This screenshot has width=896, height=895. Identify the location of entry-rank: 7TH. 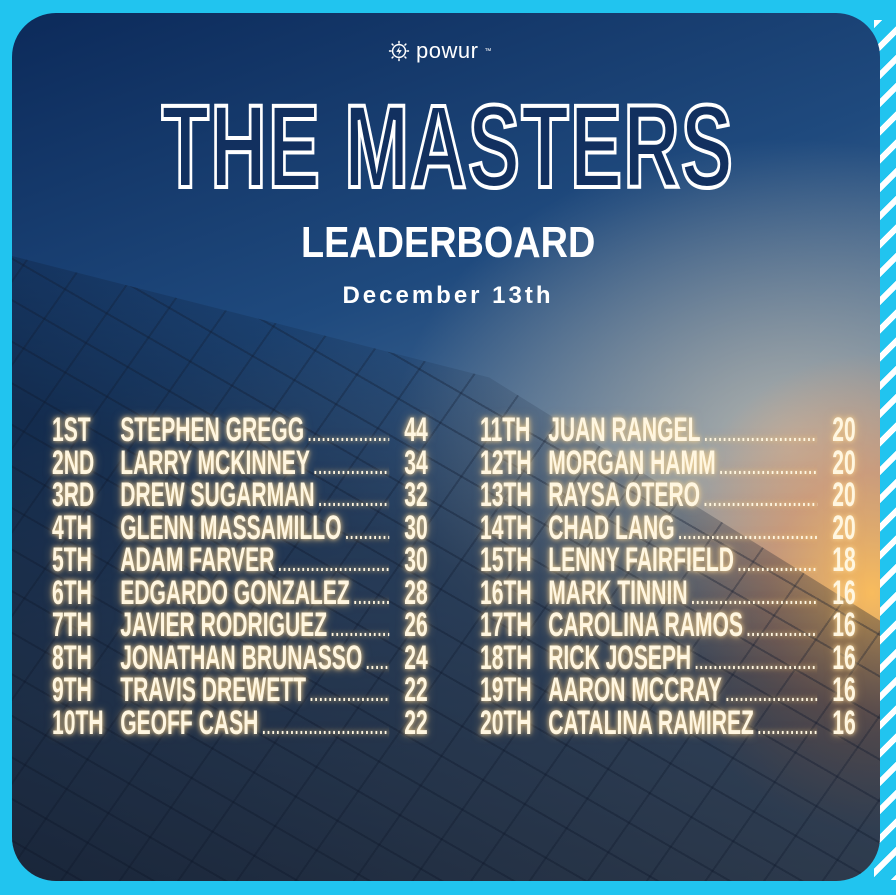
(72, 625).